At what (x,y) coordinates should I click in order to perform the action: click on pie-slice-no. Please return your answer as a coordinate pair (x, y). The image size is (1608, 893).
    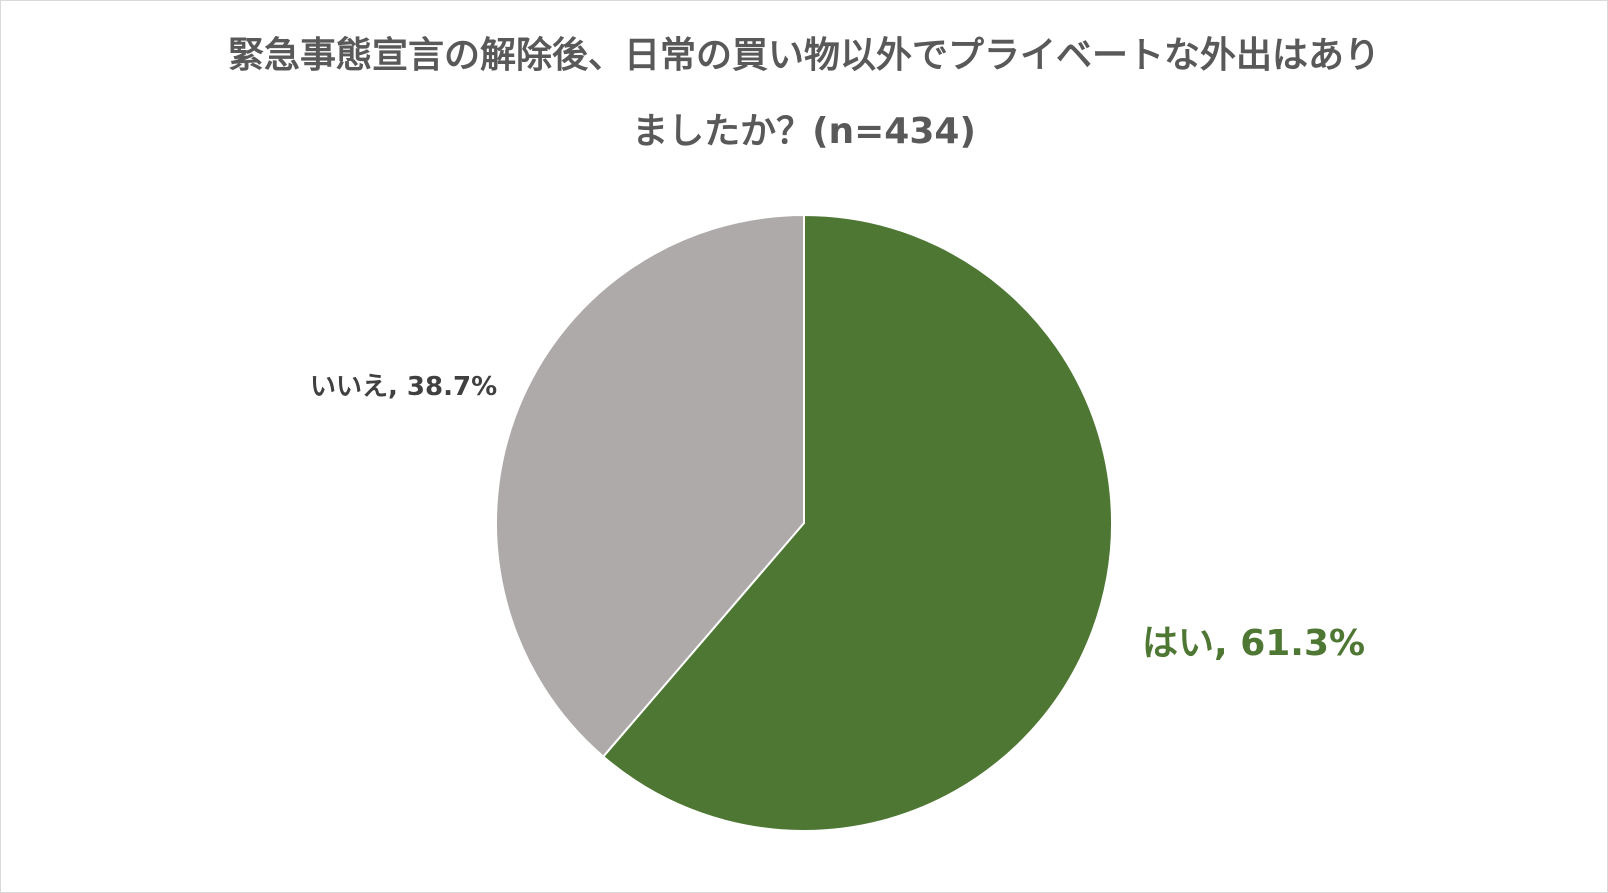
    Looking at the image, I should click on (650, 486).